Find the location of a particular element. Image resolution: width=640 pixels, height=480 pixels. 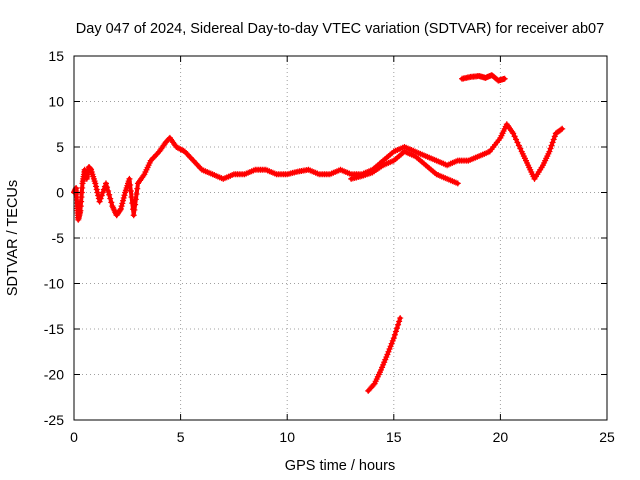

y-tick-label: 0 is located at coordinates (60, 193).